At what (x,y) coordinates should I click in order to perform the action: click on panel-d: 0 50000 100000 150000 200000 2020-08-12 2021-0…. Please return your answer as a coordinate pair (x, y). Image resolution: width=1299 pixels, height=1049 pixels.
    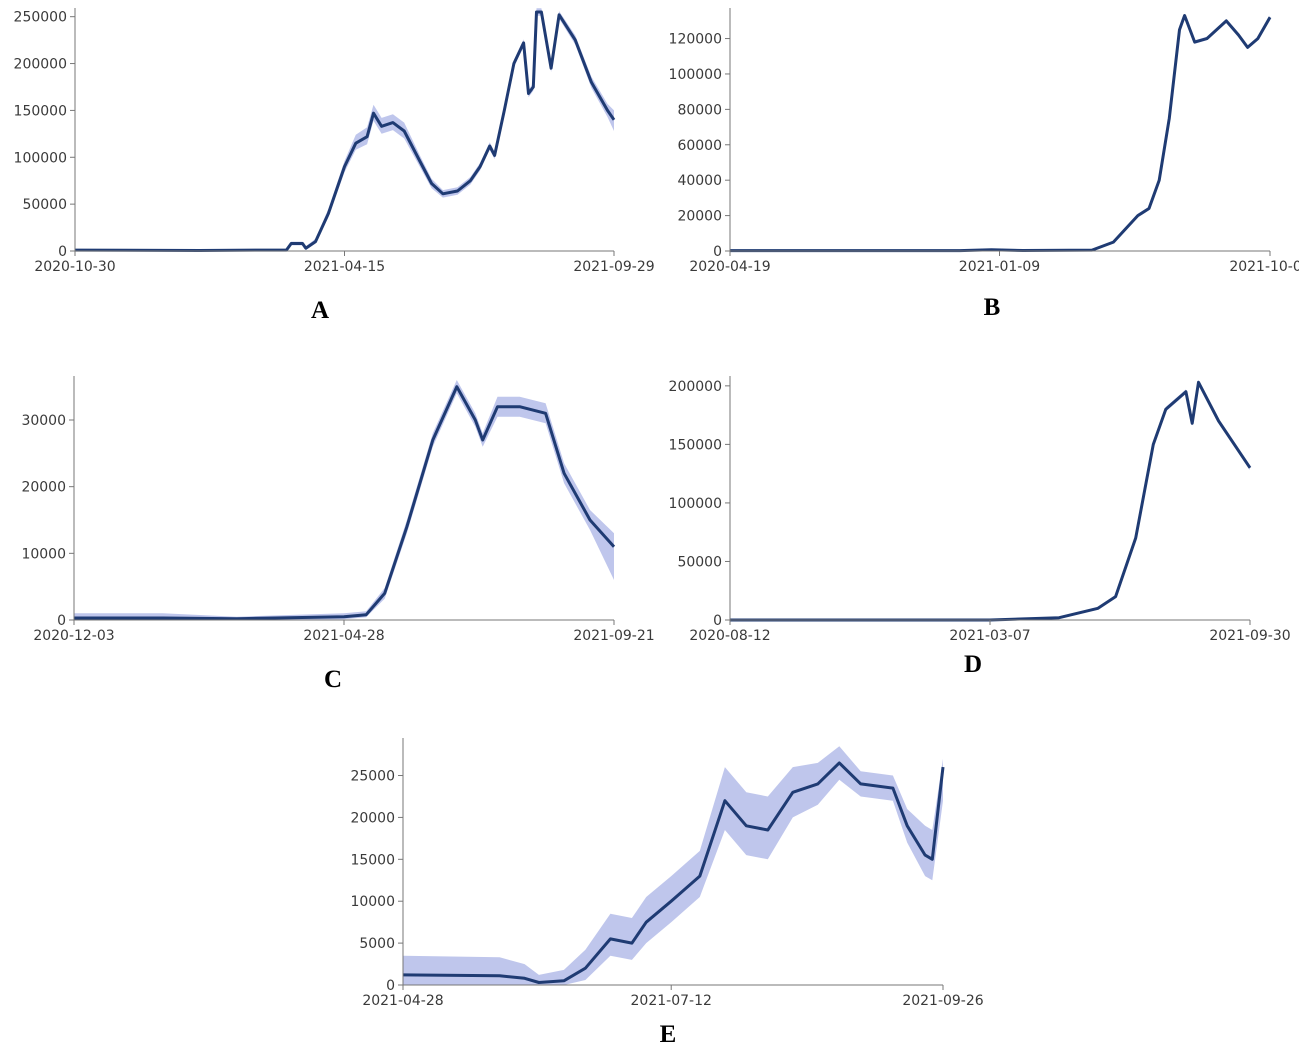
    Looking at the image, I should click on (980, 527).